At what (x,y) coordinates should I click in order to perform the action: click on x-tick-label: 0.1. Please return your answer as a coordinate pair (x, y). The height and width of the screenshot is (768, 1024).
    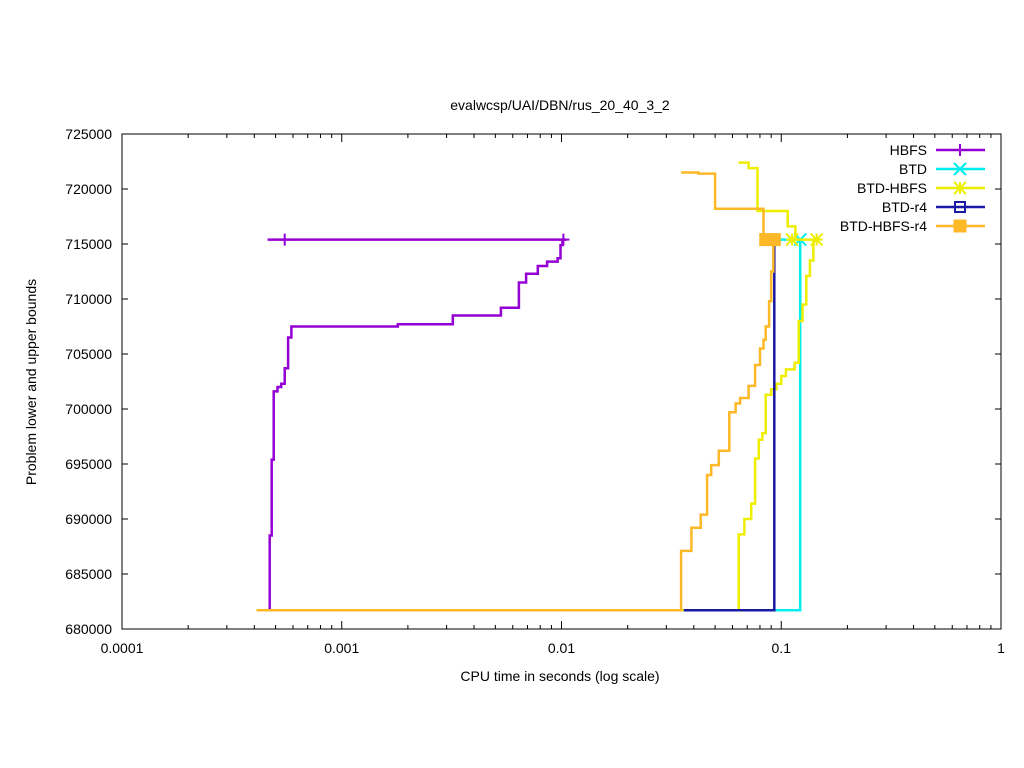
    Looking at the image, I should click on (782, 648).